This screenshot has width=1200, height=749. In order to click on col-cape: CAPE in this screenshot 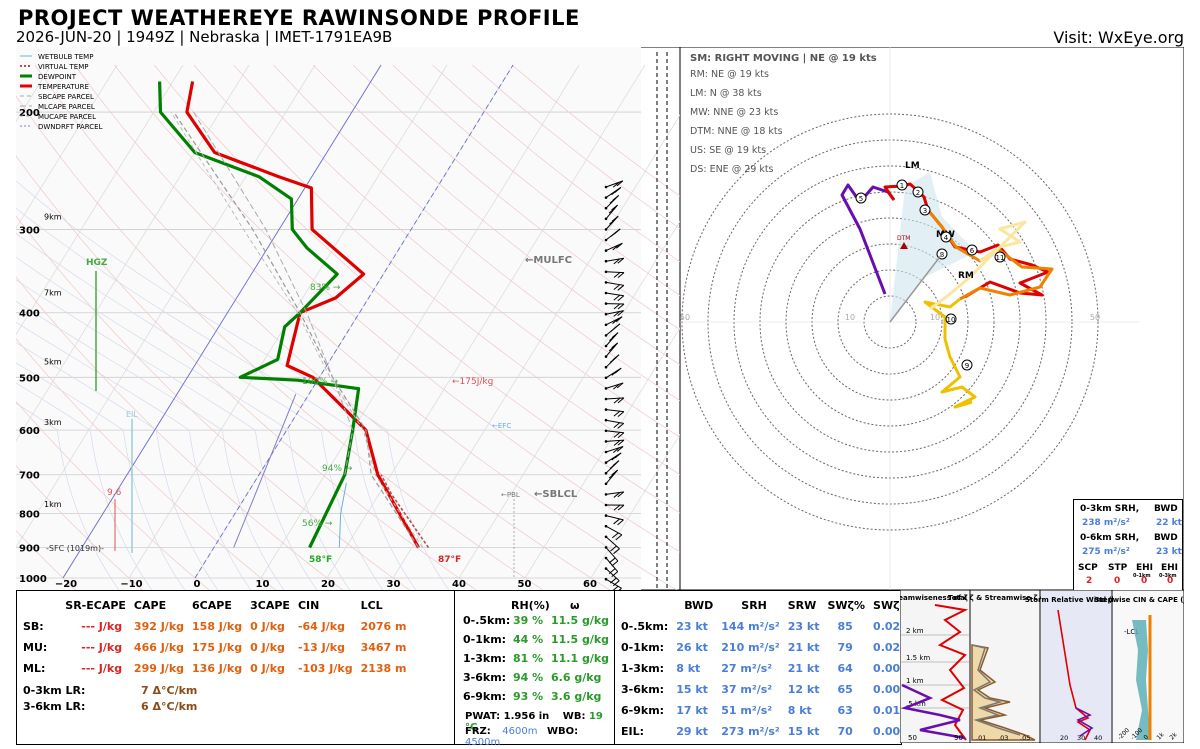, I will do `click(150, 605)`.